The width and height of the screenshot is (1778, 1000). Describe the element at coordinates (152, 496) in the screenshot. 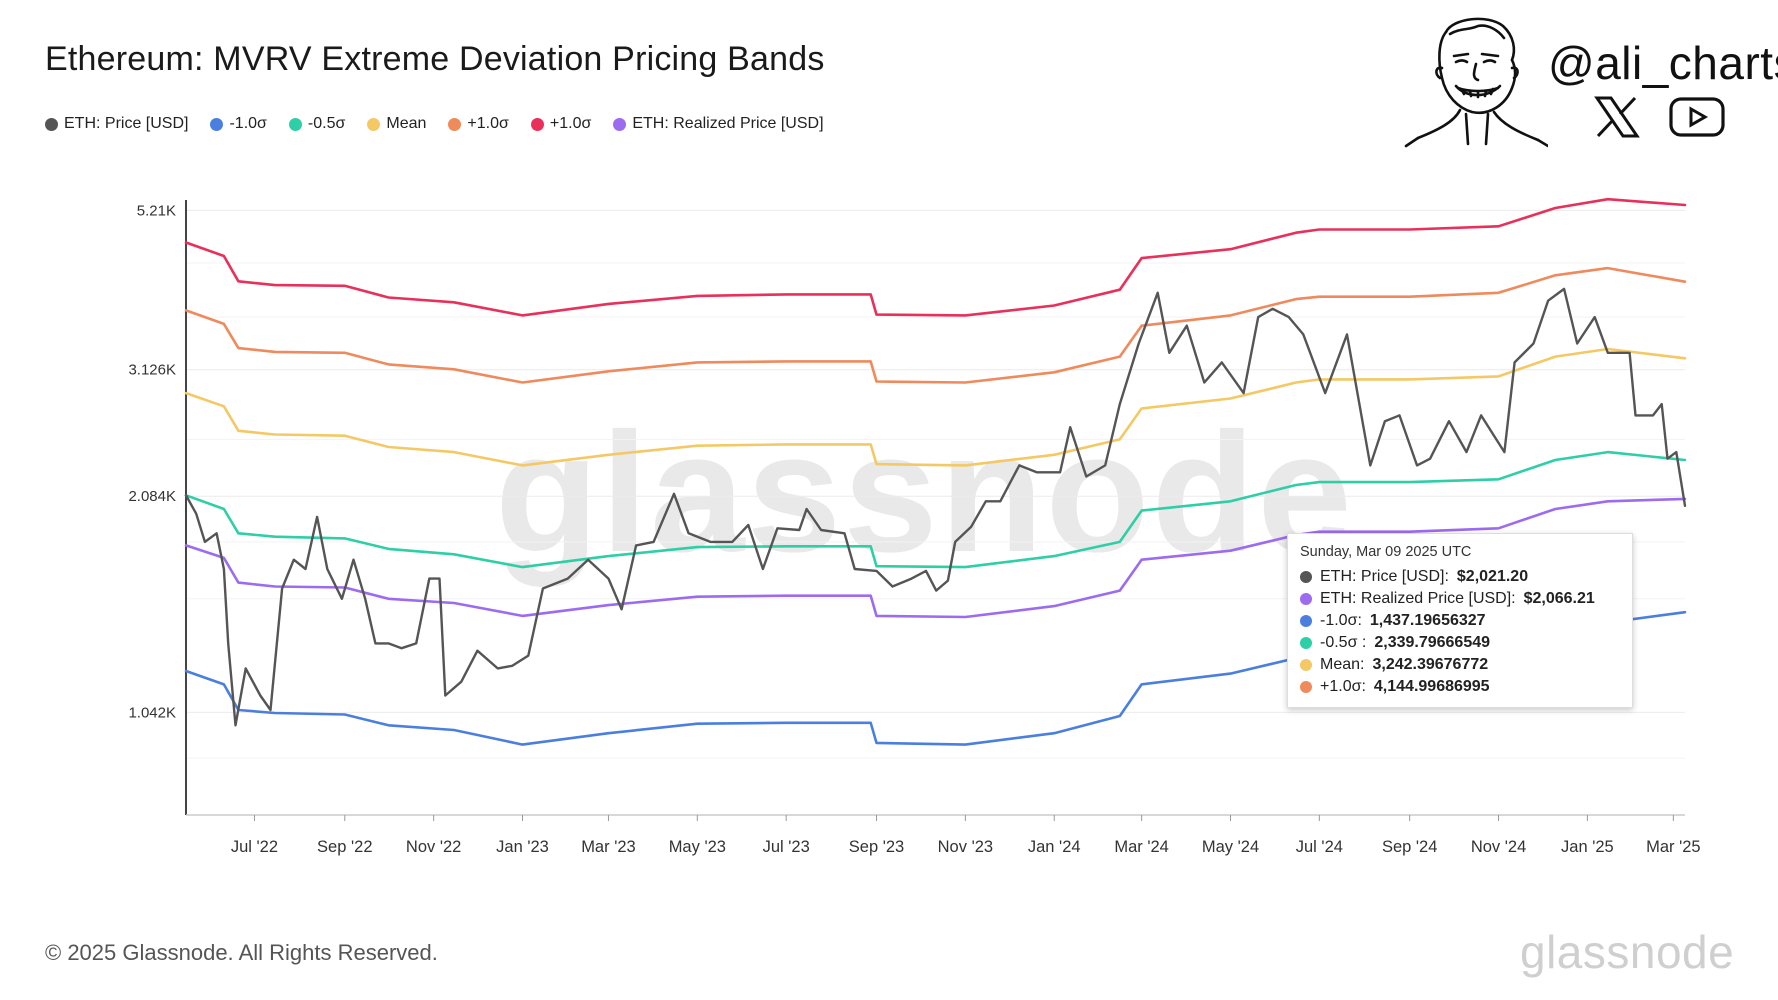

I see `y-tick-label: 2.084K` at that location.